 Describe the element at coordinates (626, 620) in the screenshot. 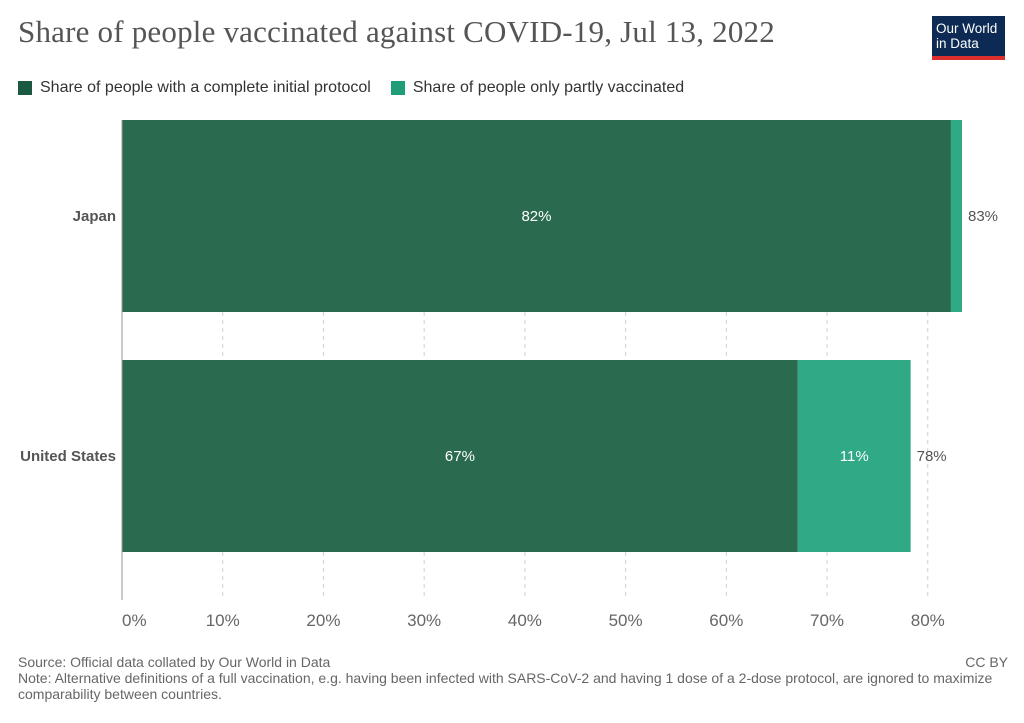

I see `x-tick-label-50: 50%` at that location.